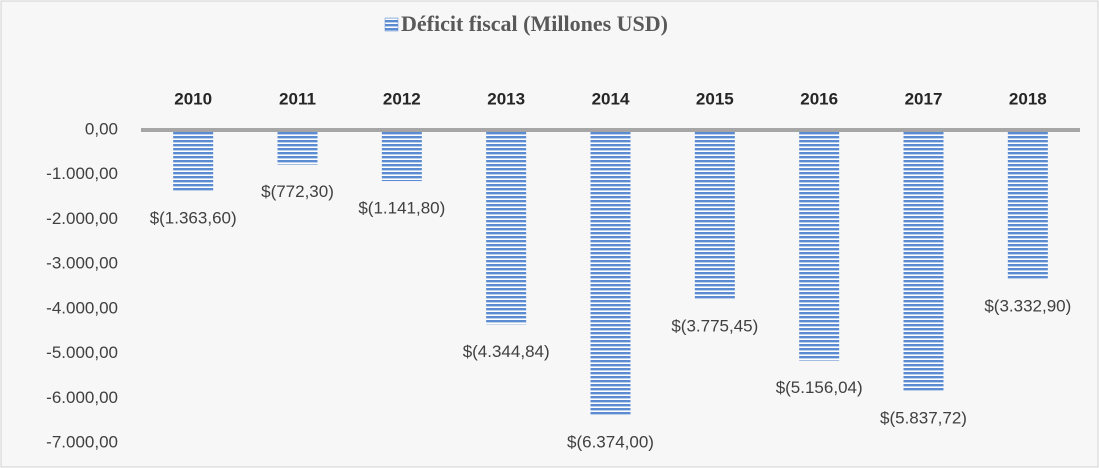 This screenshot has width=1099, height=468. I want to click on x-tick-label: 2018, so click(1028, 98).